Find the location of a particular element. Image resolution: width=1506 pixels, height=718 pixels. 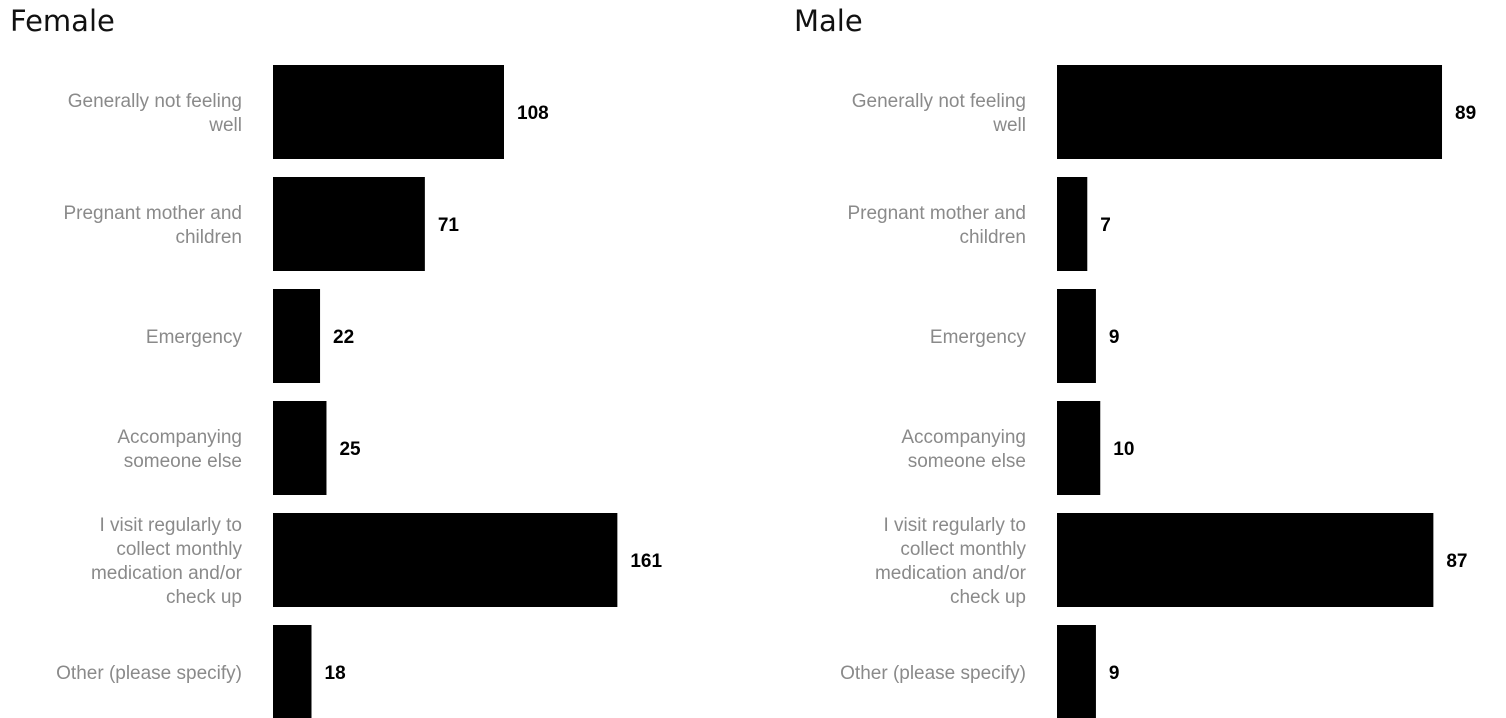

male-category-label: Other (please specify) is located at coordinates (933, 673).